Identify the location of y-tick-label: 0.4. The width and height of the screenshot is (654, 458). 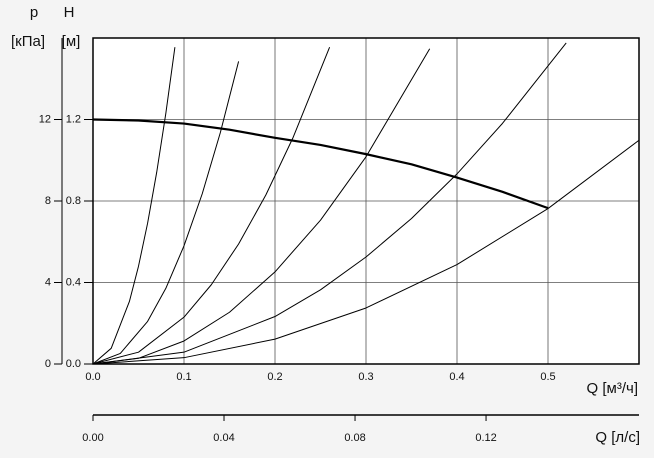
(73, 282).